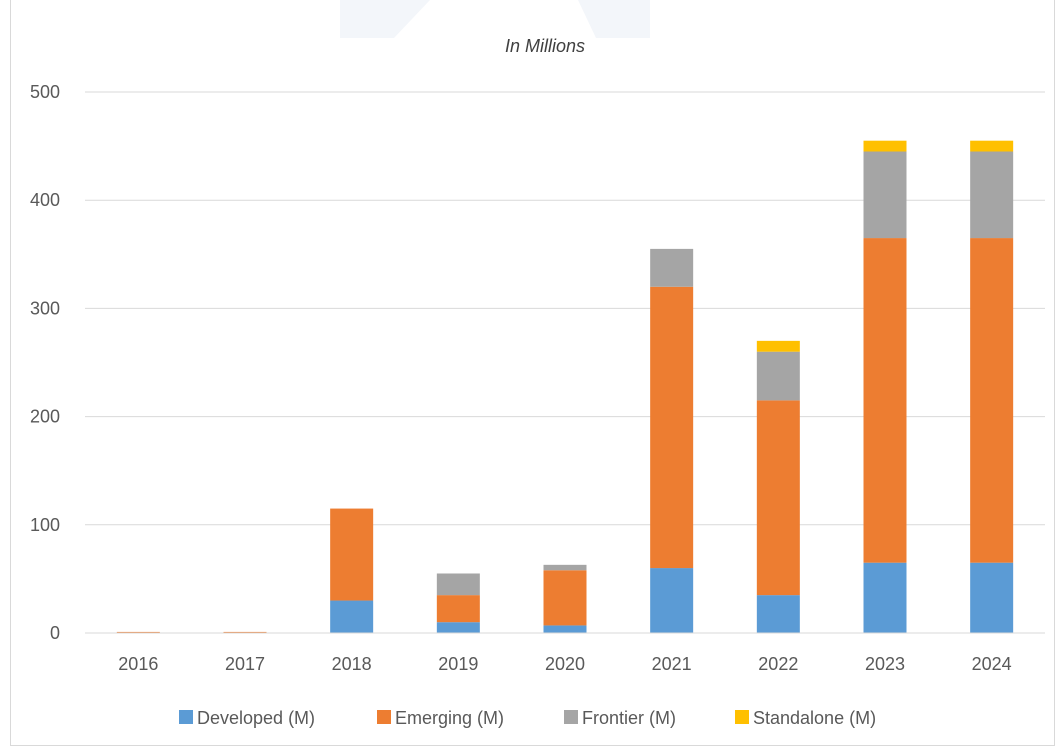  What do you see at coordinates (778, 664) in the screenshot?
I see `x-tick-label: 2022` at bounding box center [778, 664].